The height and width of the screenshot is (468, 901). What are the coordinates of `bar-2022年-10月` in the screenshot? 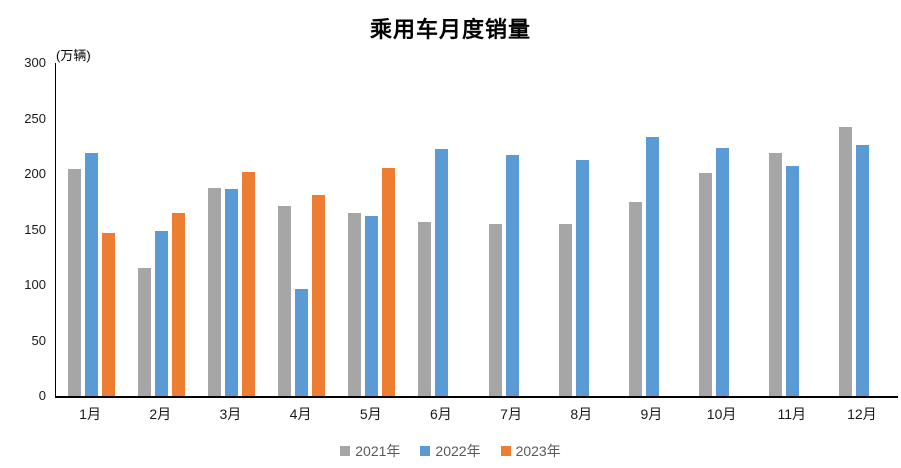 It's located at (723, 272).